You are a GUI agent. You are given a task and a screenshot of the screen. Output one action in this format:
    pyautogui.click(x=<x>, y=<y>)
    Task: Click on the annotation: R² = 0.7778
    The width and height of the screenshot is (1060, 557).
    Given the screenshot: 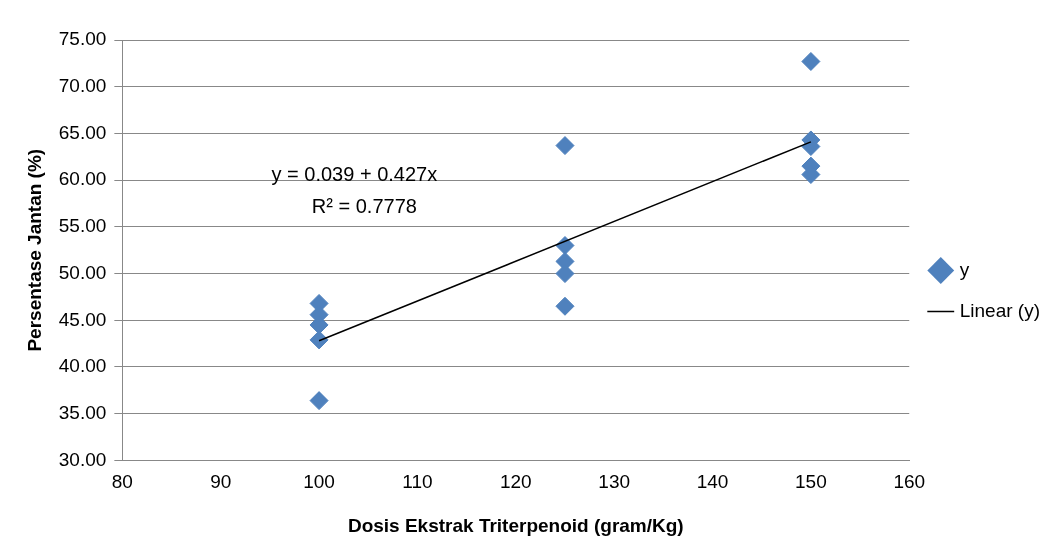 What is the action you would take?
    pyautogui.click(x=364, y=205)
    